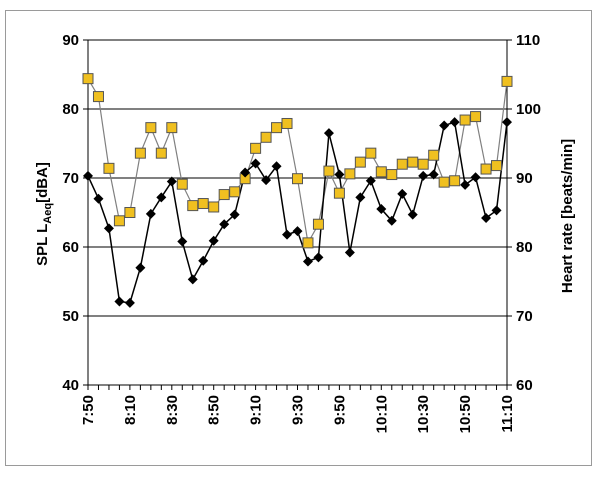 The height and width of the screenshot is (486, 599). I want to click on right-tick-label: 100, so click(528, 109).